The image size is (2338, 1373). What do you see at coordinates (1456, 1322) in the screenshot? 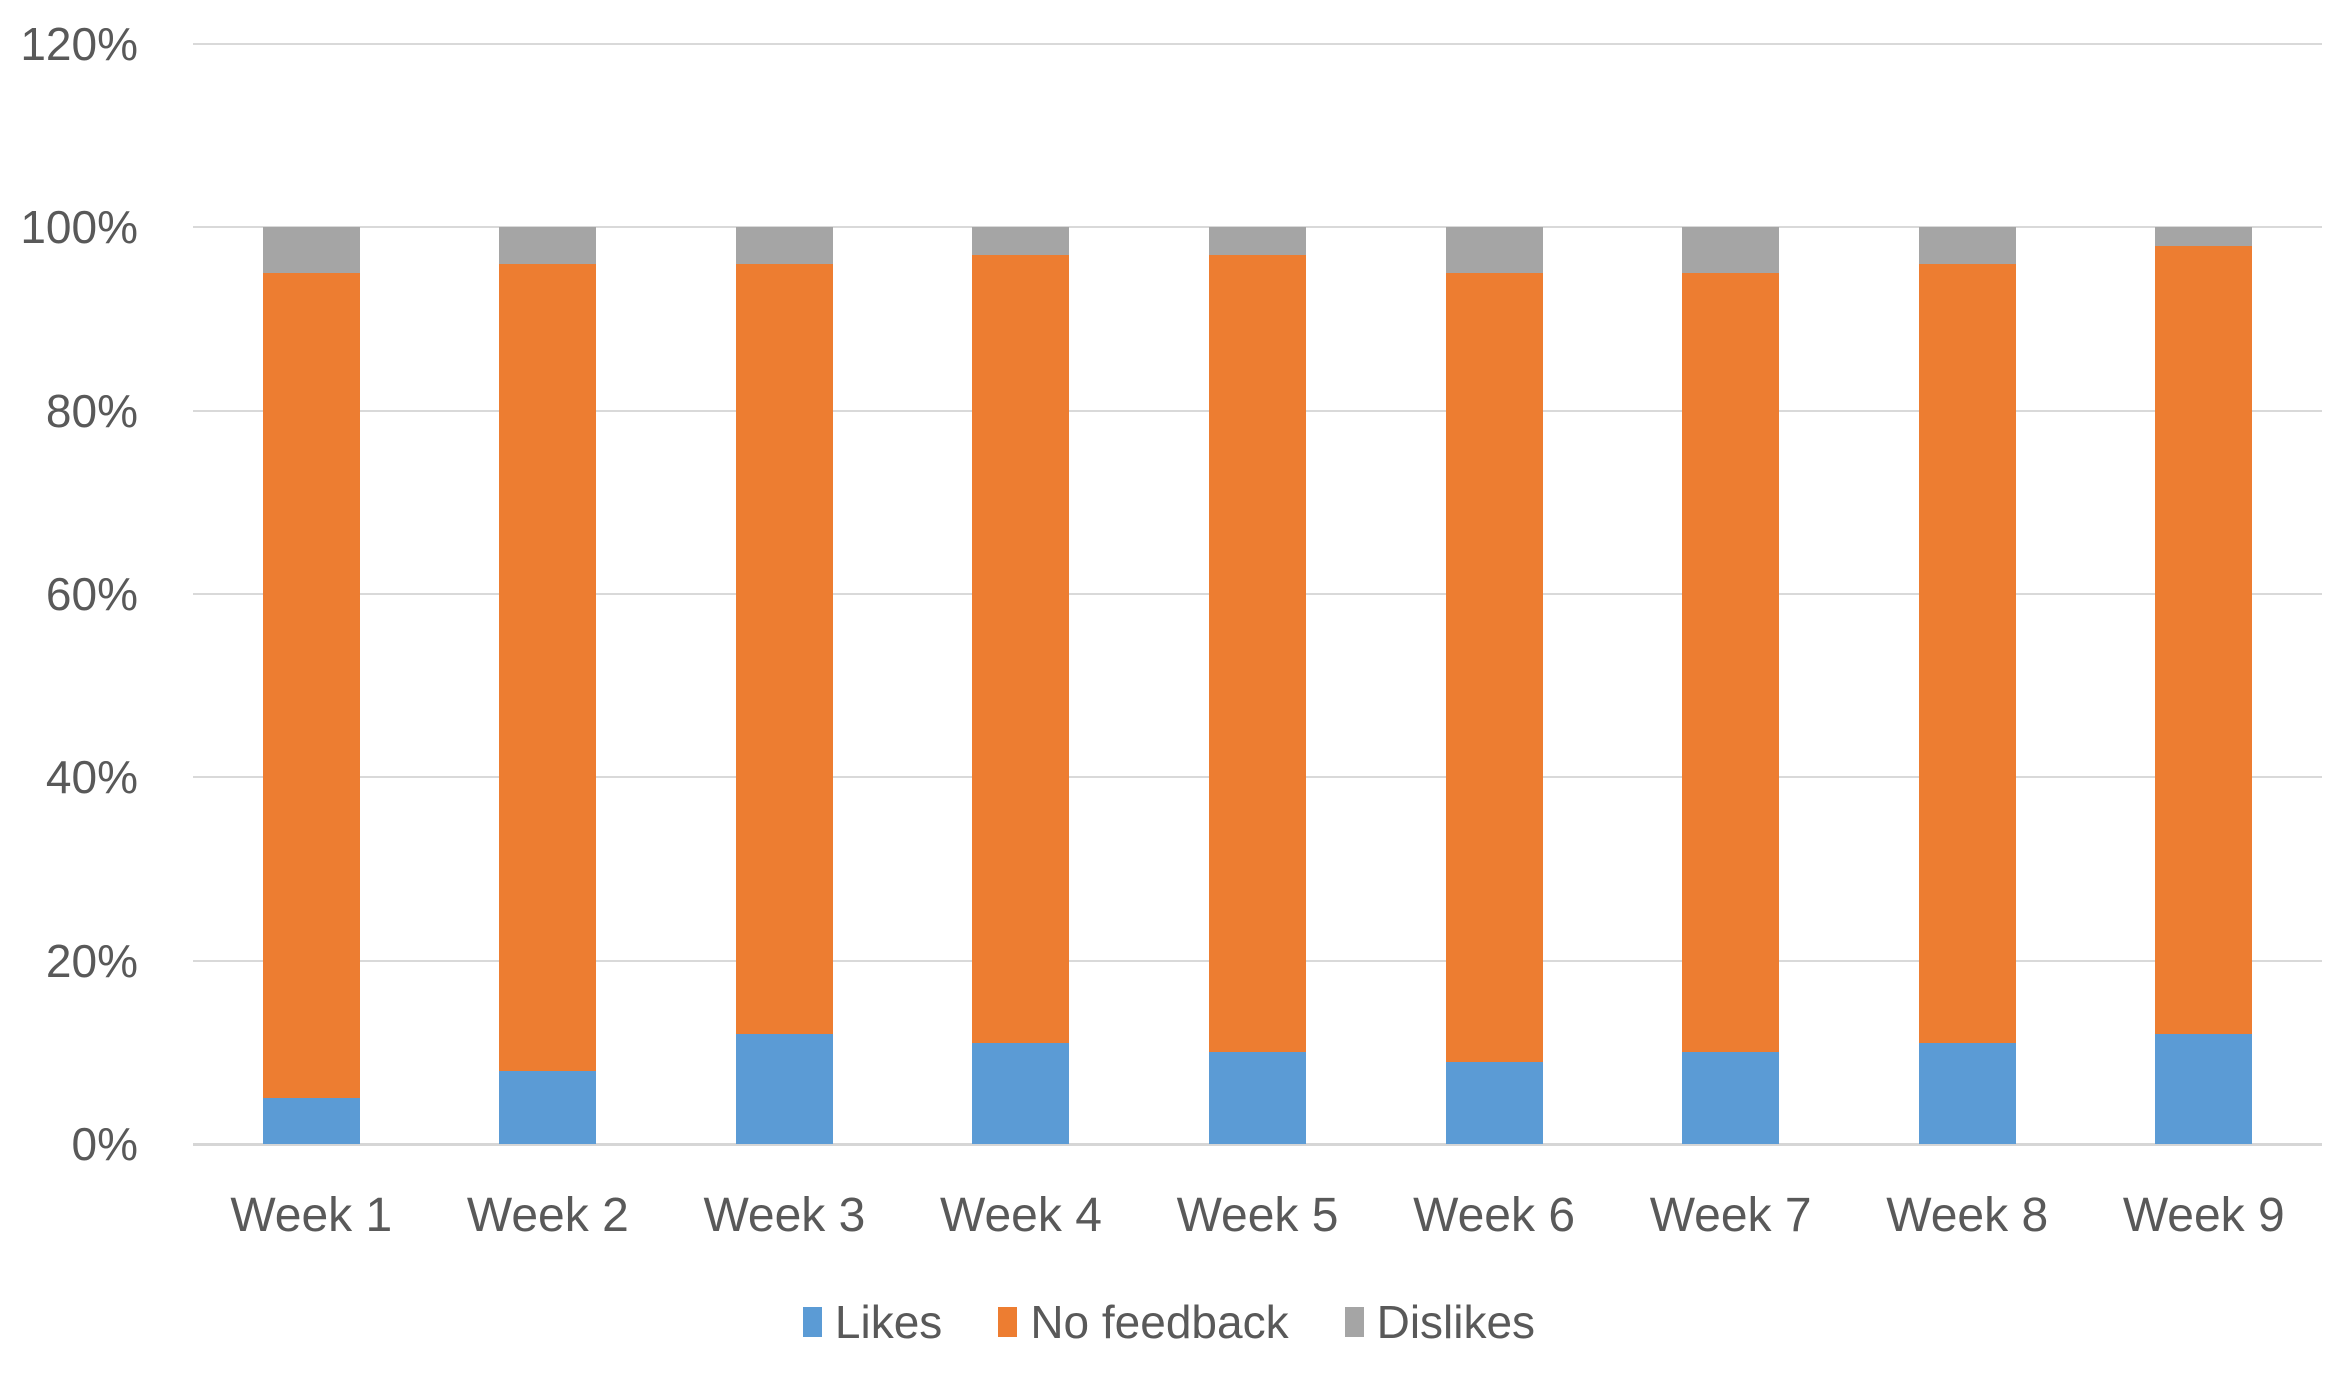
I see `legend-label: Dislikes` at bounding box center [1456, 1322].